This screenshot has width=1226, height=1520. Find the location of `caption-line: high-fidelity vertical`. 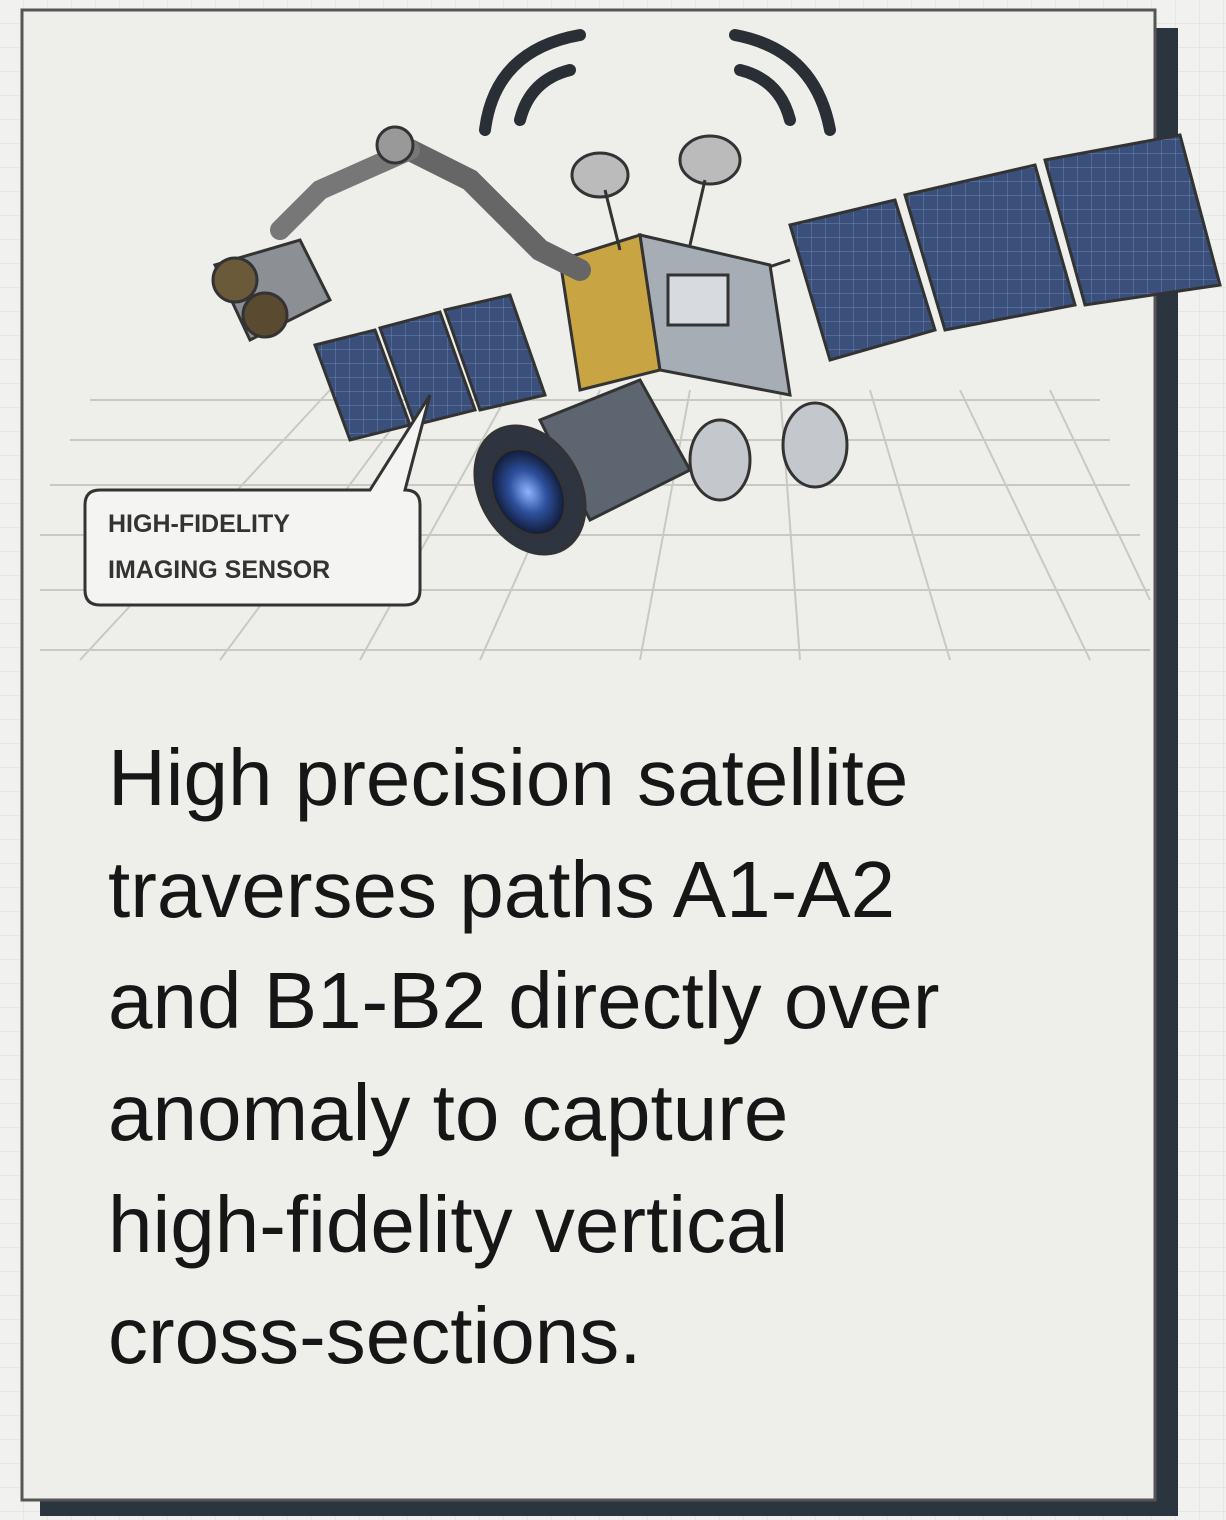

caption-line: high-fidelity vertical is located at coordinates (448, 1224).